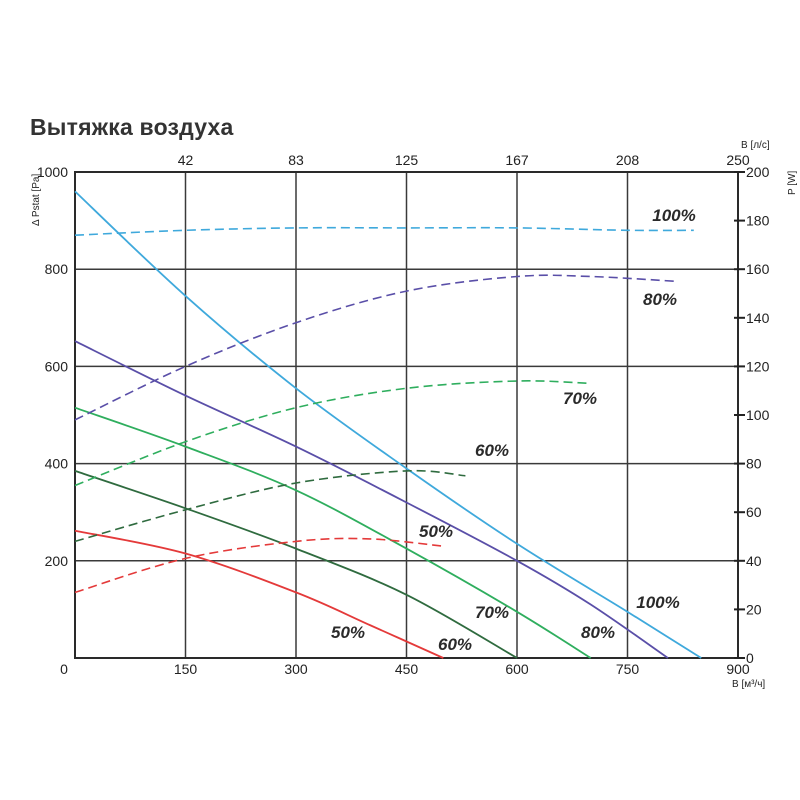 This screenshot has width=800, height=800. Describe the element at coordinates (436, 531) in the screenshot. I see `power-curve-label: 50%` at that location.